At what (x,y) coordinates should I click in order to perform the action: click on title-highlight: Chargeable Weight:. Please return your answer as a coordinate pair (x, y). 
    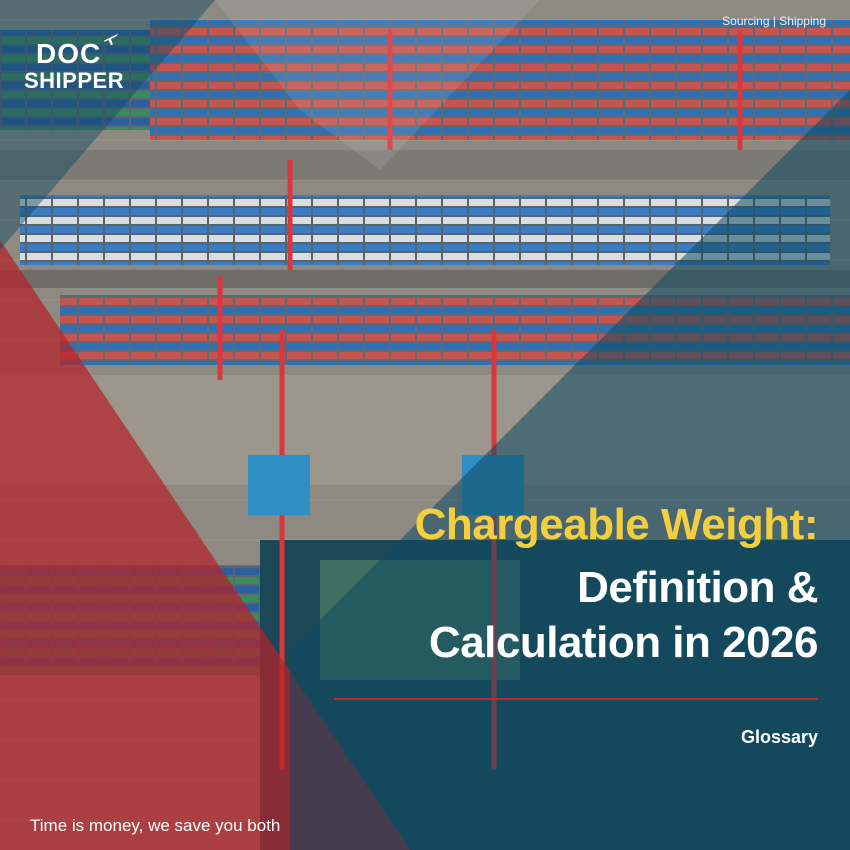
    Looking at the image, I should click on (616, 524).